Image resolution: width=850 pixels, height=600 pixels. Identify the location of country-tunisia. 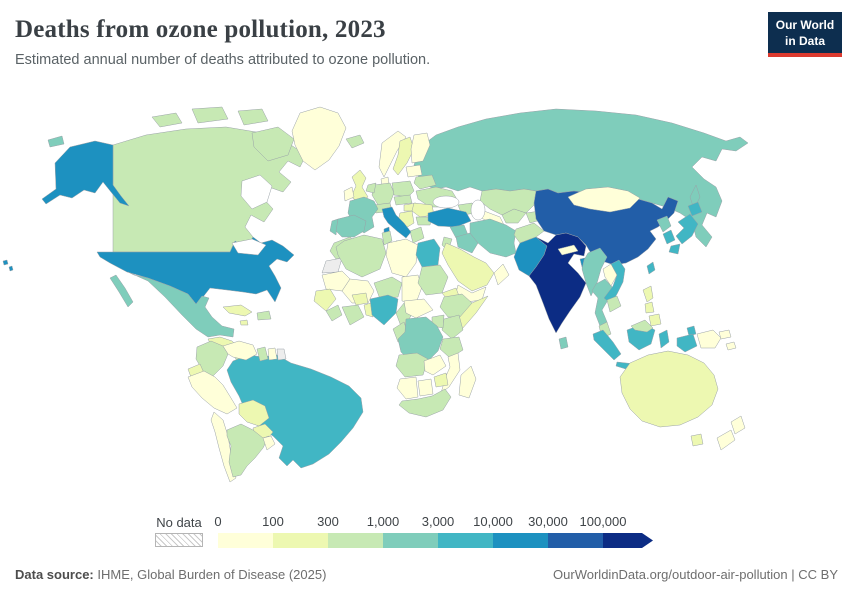
(387, 238).